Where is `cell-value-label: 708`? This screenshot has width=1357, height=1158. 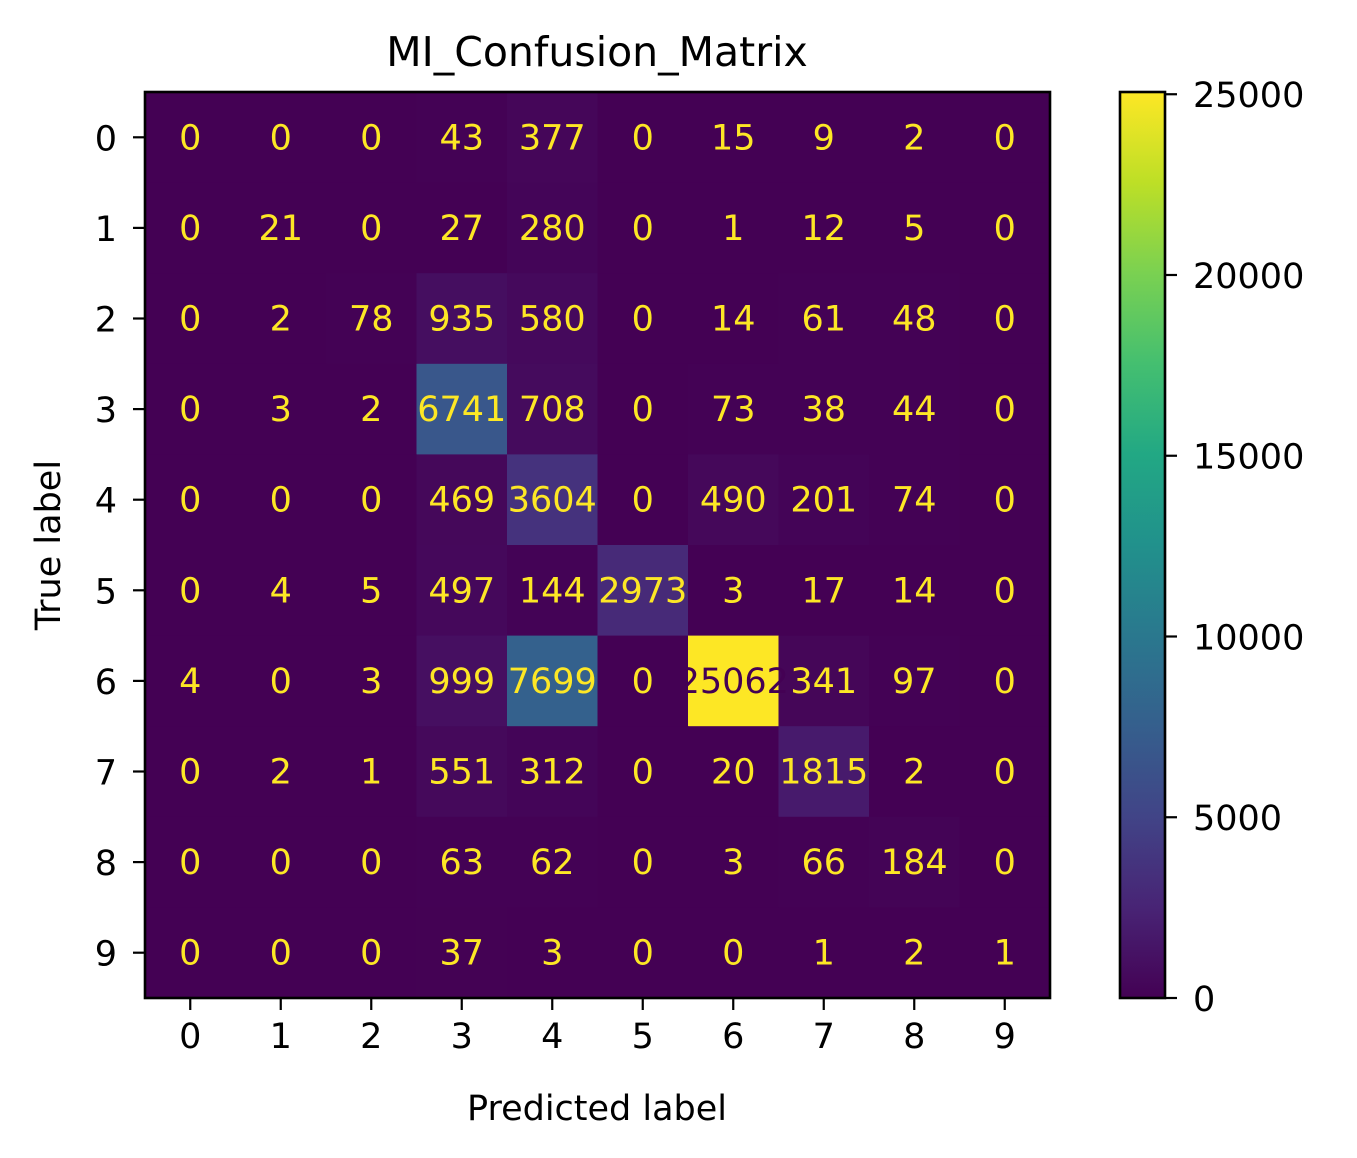
cell-value-label: 708 is located at coordinates (552, 410).